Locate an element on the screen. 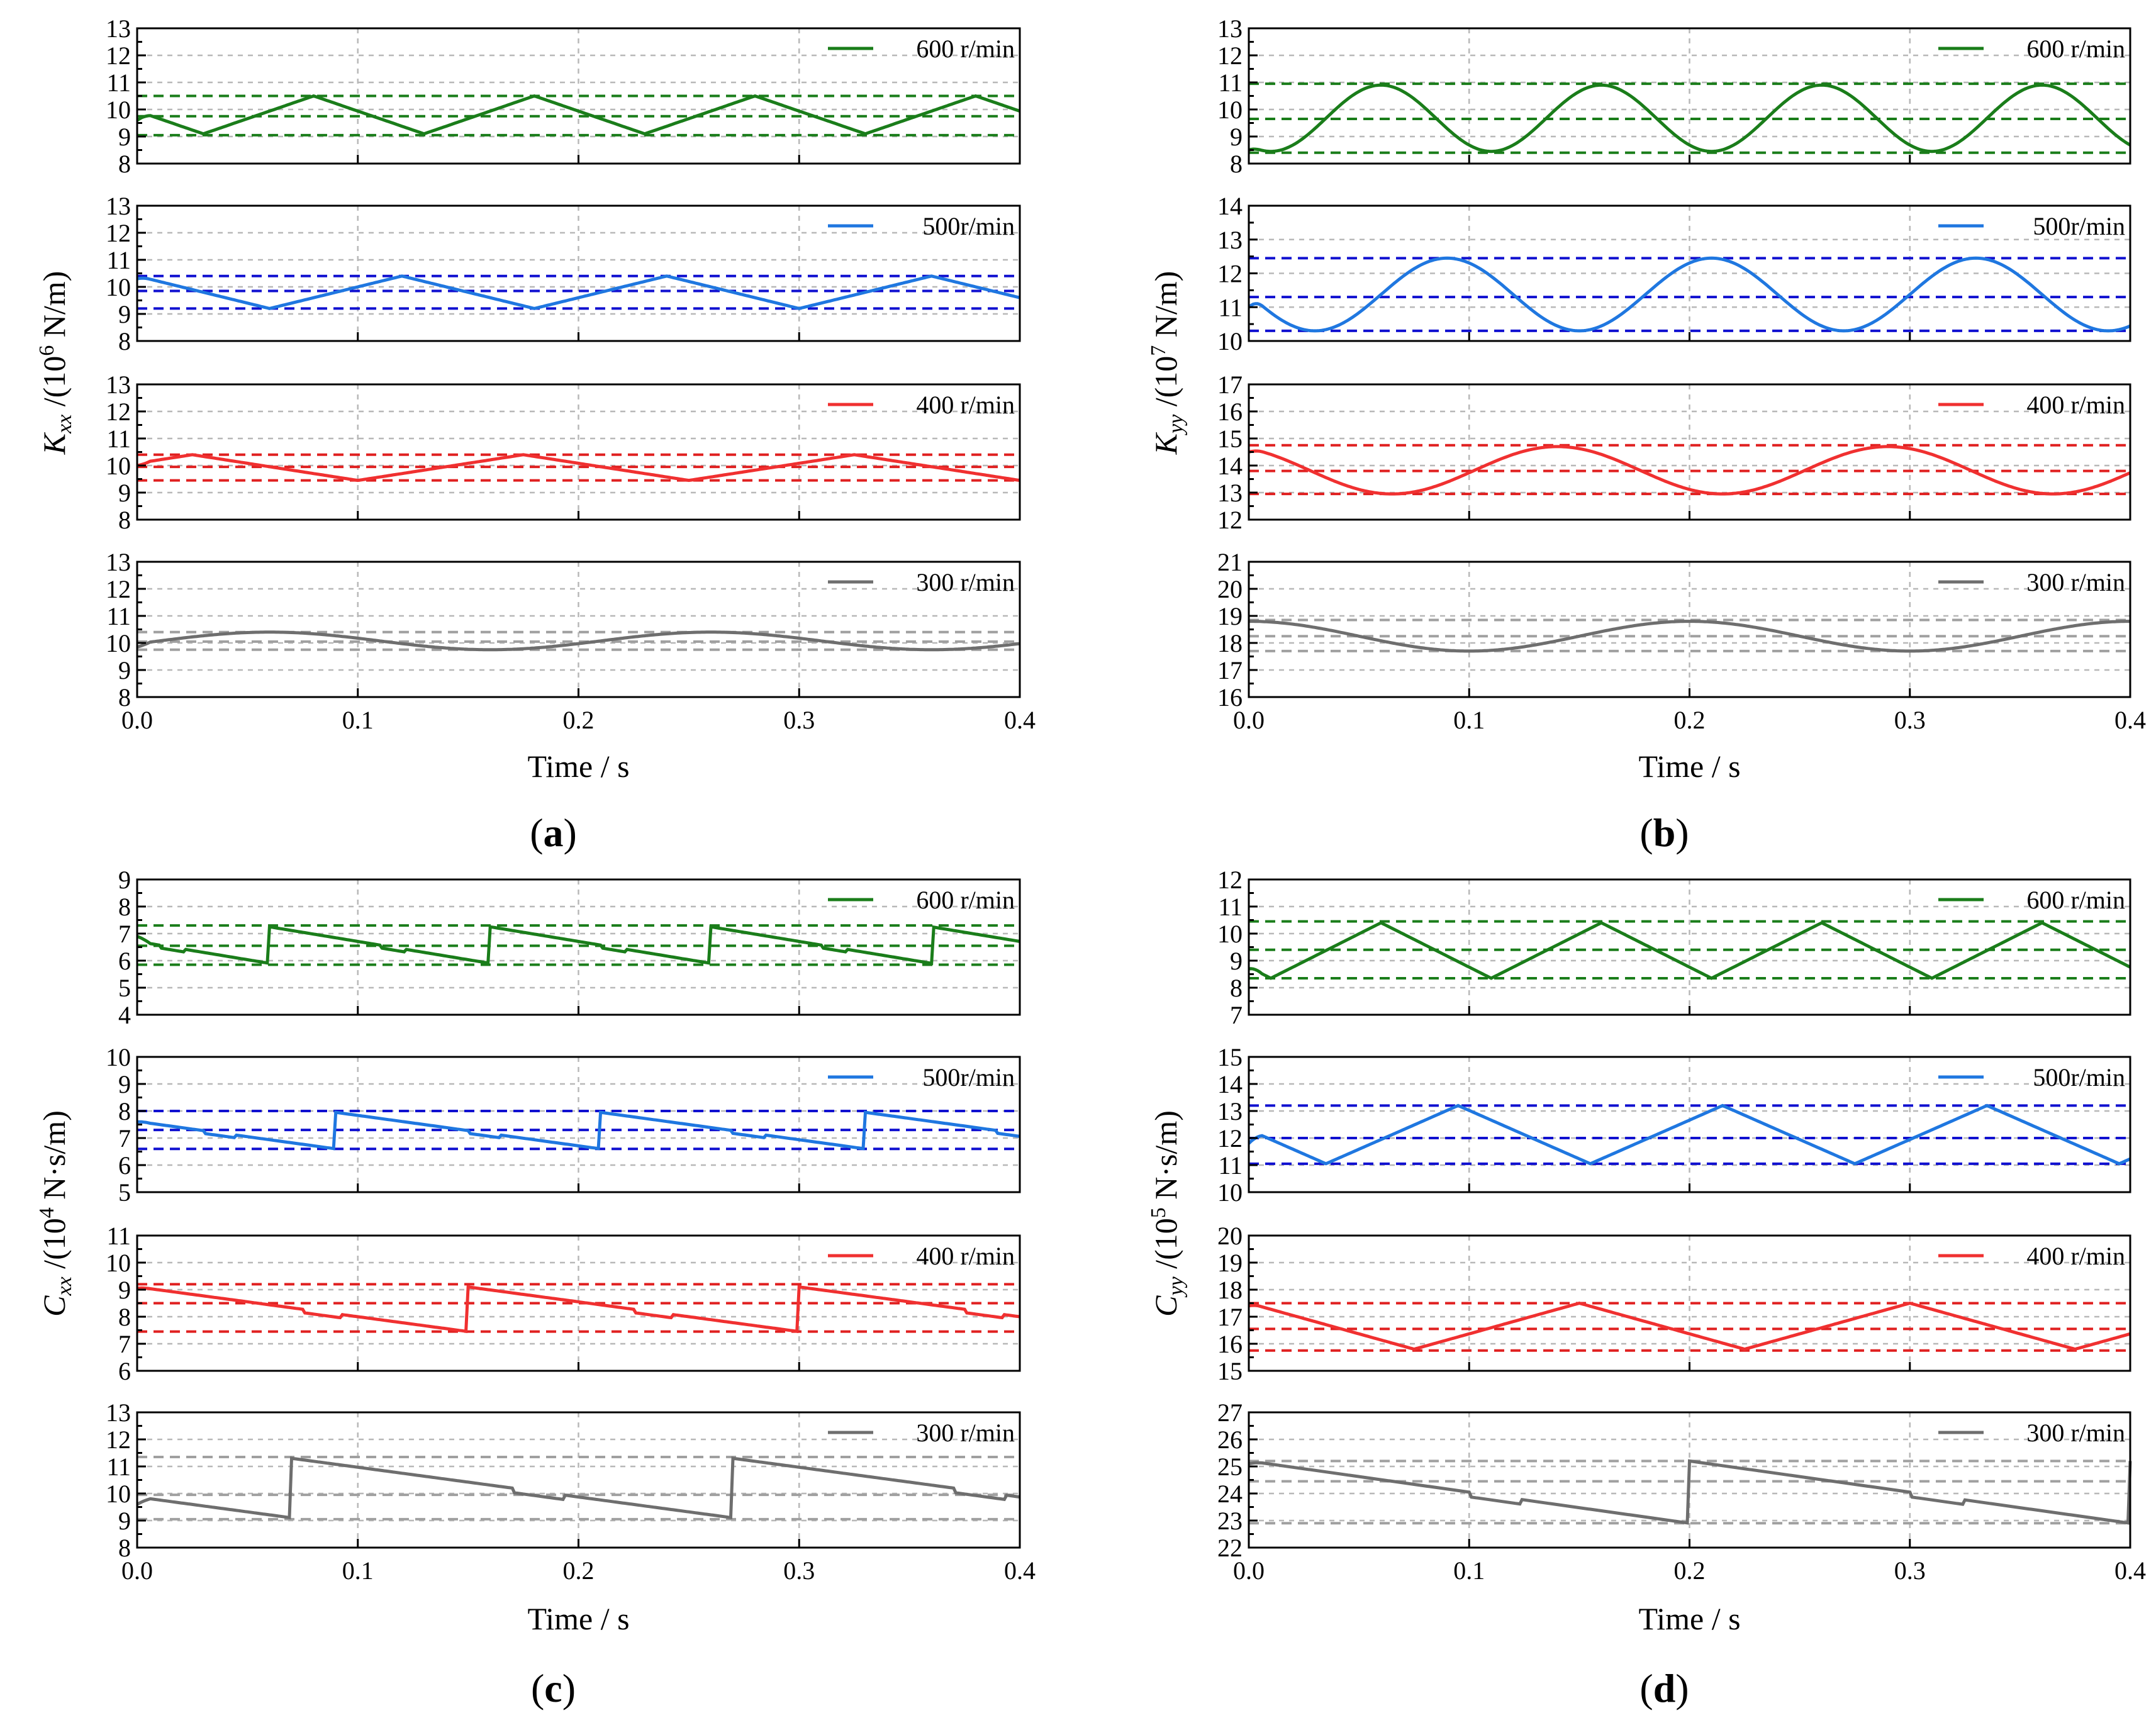 The width and height of the screenshot is (2156, 1725). y-tick-label: 4 is located at coordinates (124, 1015).